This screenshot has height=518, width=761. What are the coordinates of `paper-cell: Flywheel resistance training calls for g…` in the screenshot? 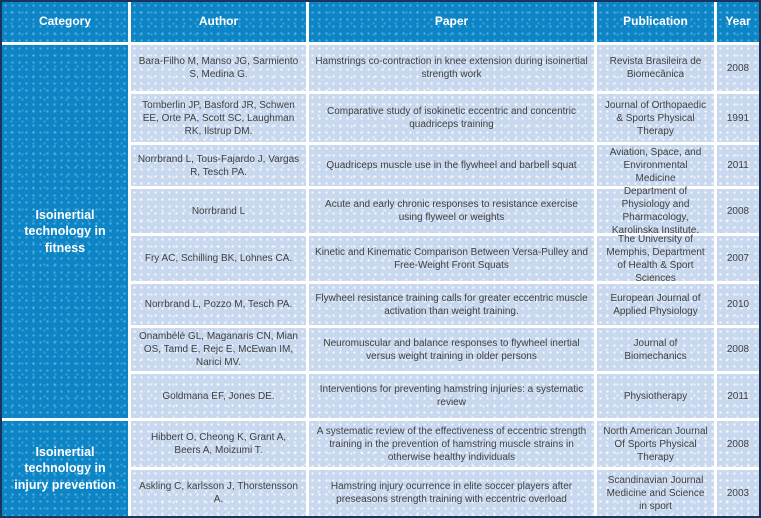 It's located at (451, 304).